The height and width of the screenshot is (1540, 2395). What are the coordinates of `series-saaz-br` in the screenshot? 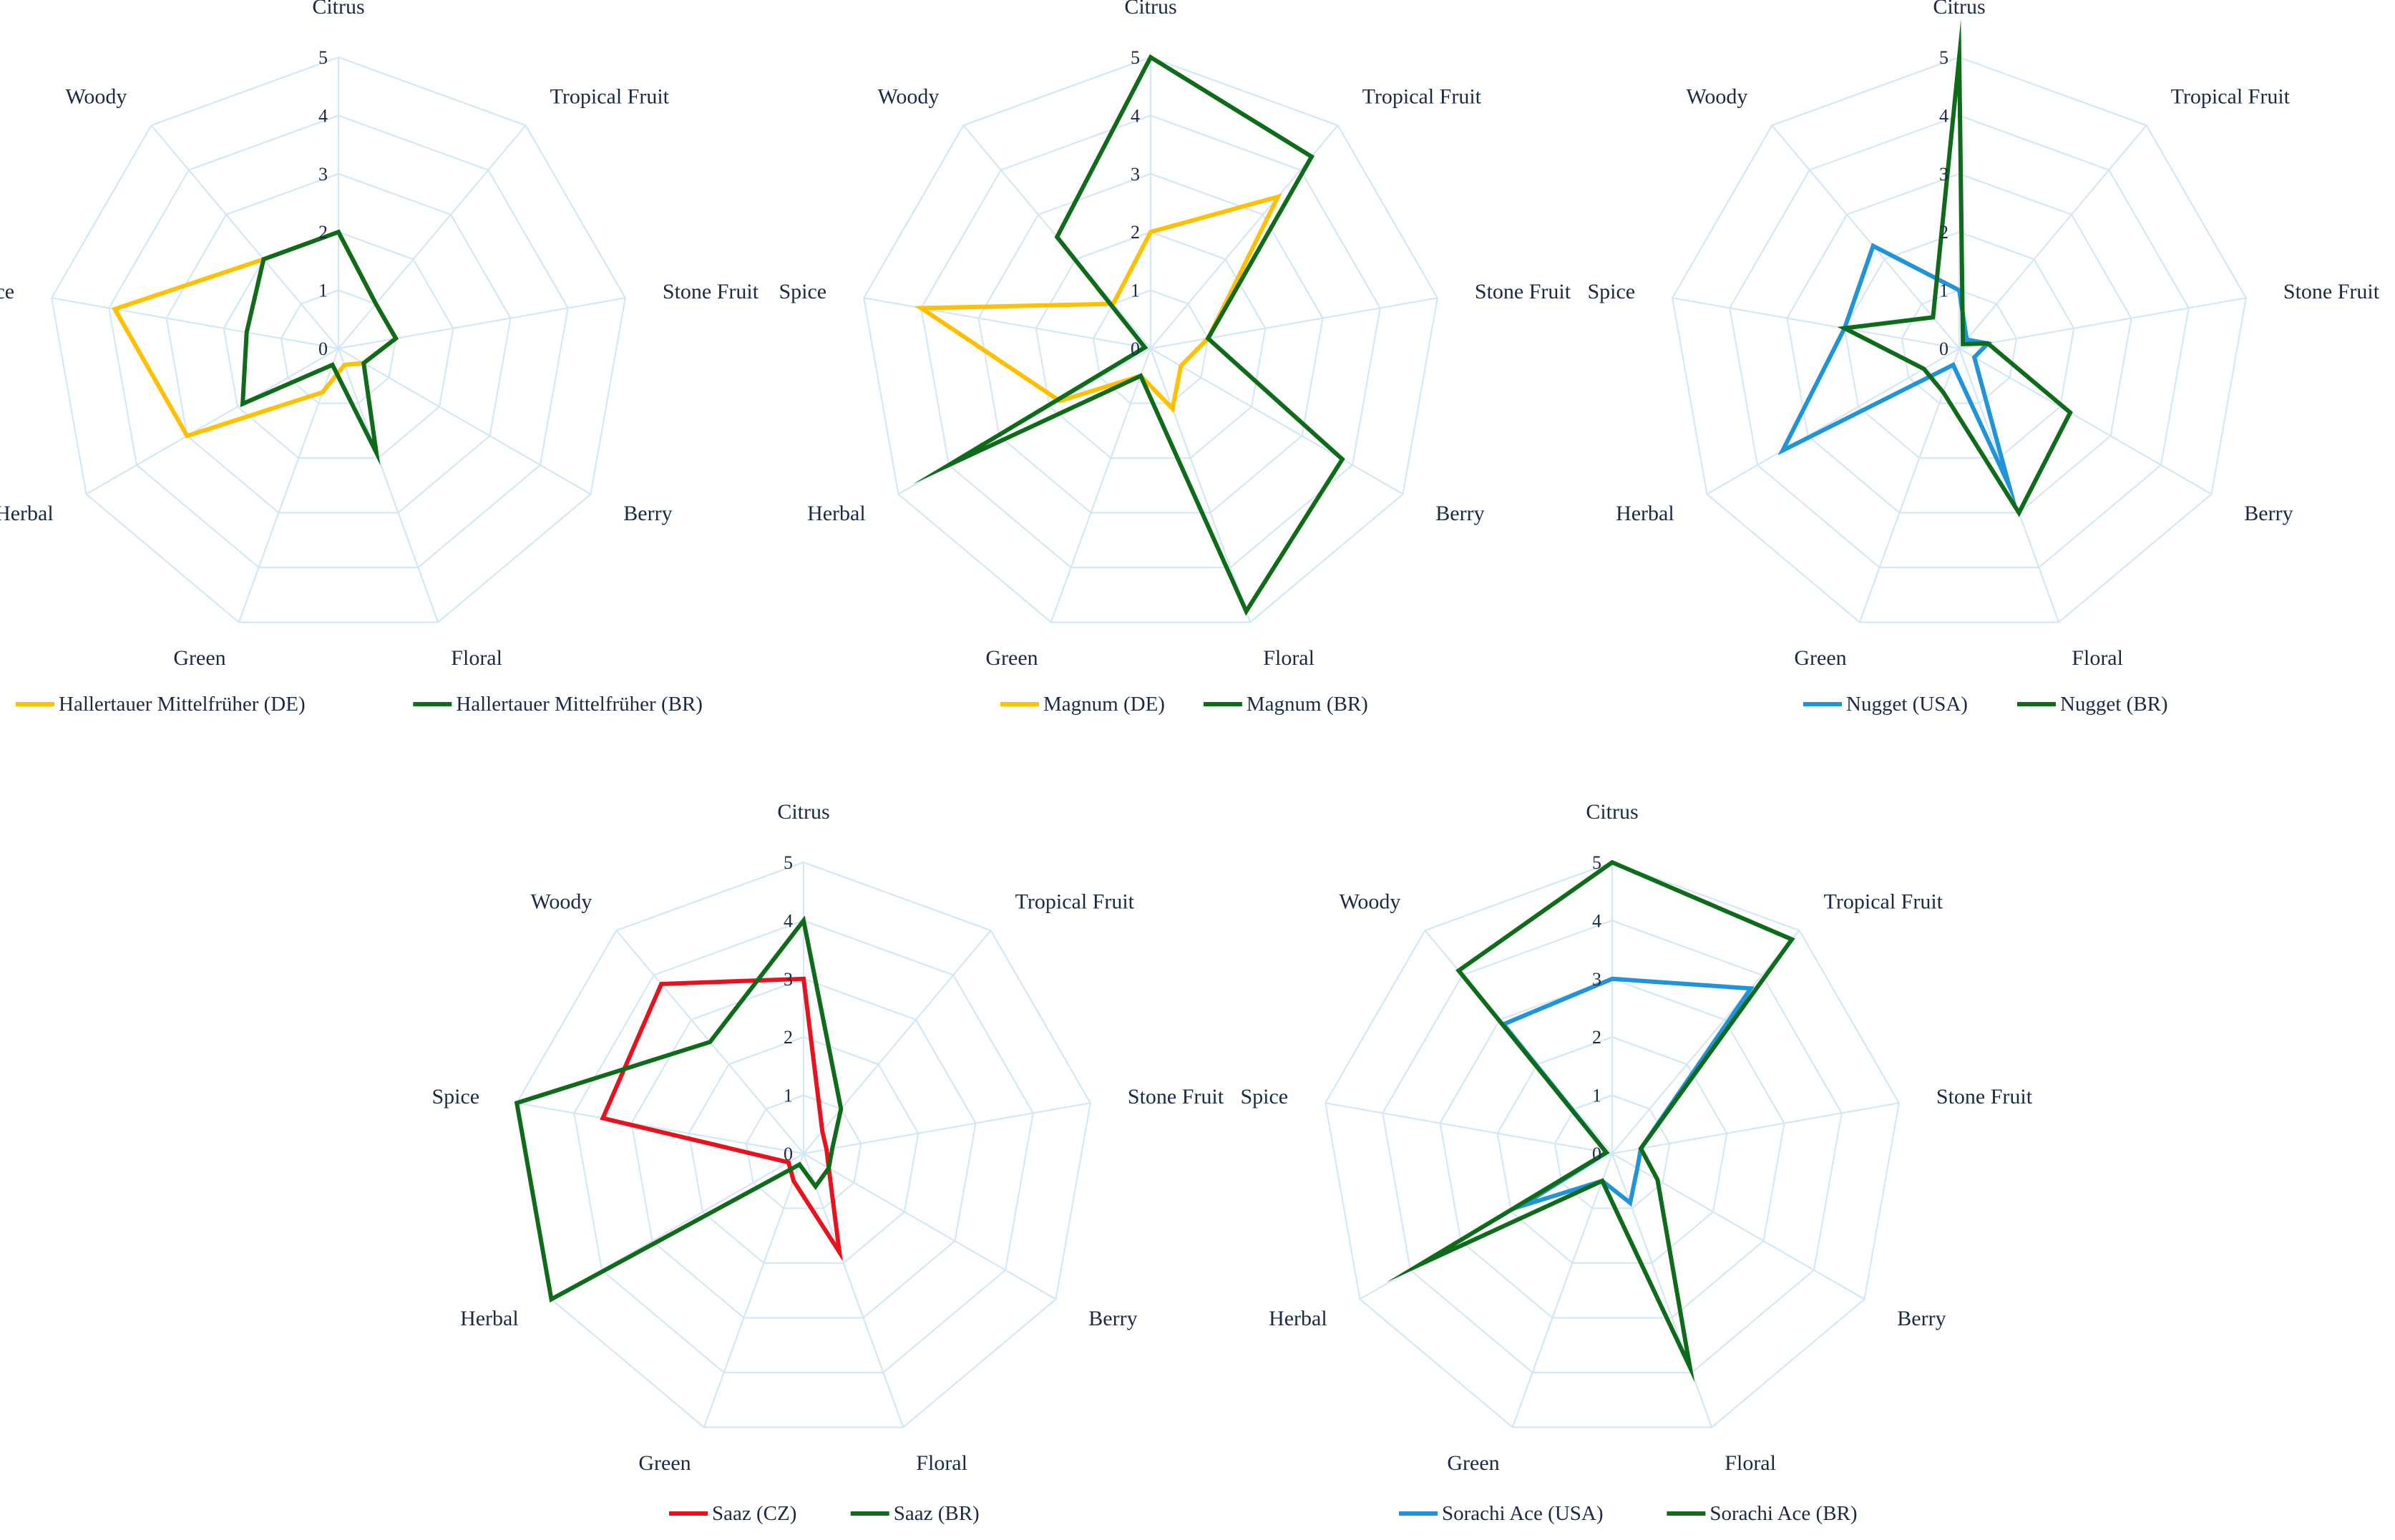 It's located at (679, 1109).